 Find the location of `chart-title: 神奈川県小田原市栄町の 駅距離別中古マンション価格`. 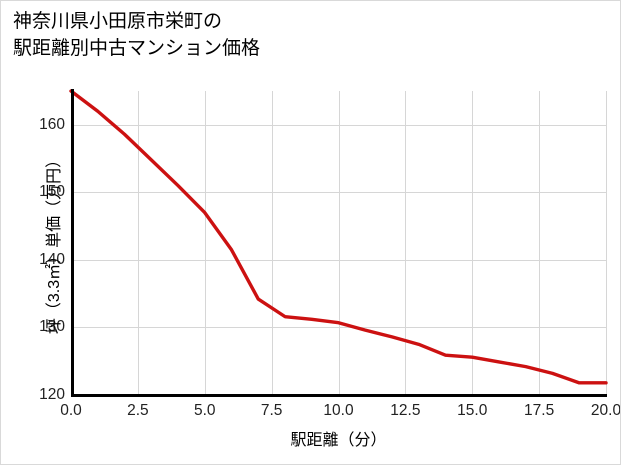

chart-title: 神奈川県小田原市栄町の 駅距離別中古マンション価格 is located at coordinates (263, 35).